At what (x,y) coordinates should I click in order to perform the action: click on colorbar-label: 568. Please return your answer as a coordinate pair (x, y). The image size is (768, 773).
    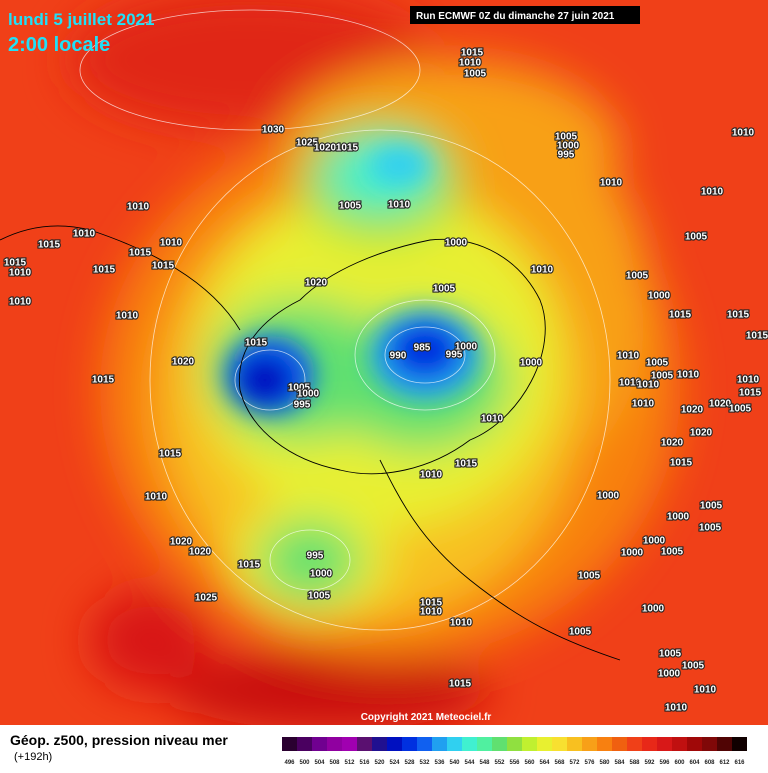
    Looking at the image, I should click on (559, 763).